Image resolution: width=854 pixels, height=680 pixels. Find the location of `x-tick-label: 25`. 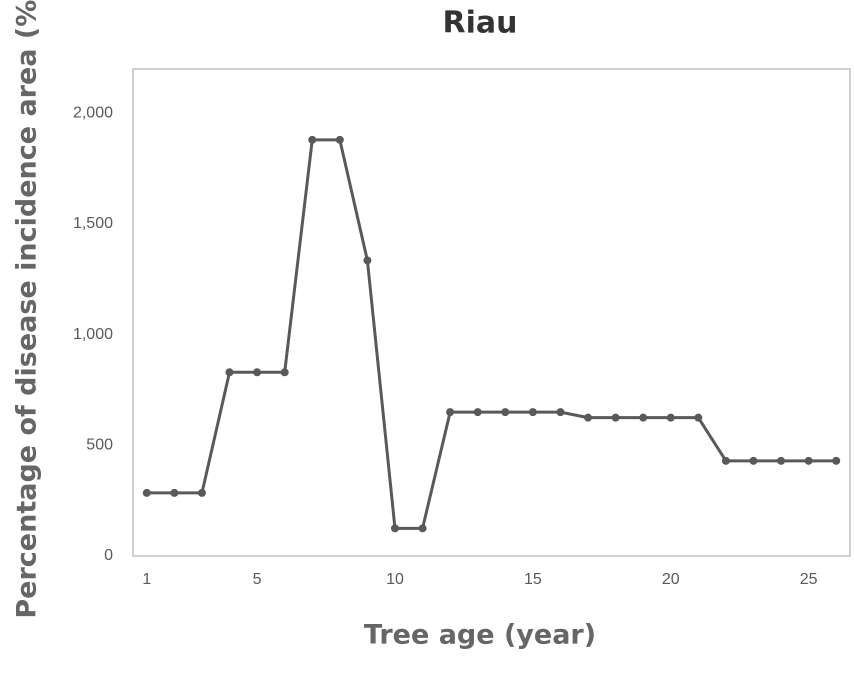

x-tick-label: 25 is located at coordinates (809, 579).